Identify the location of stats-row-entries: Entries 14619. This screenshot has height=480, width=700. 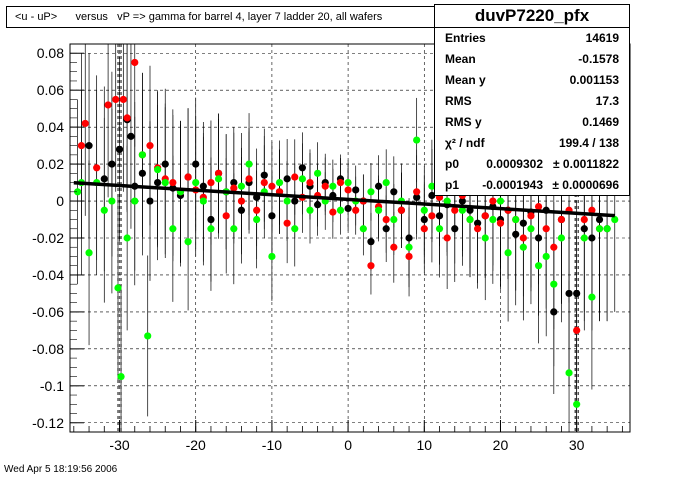
(532, 38).